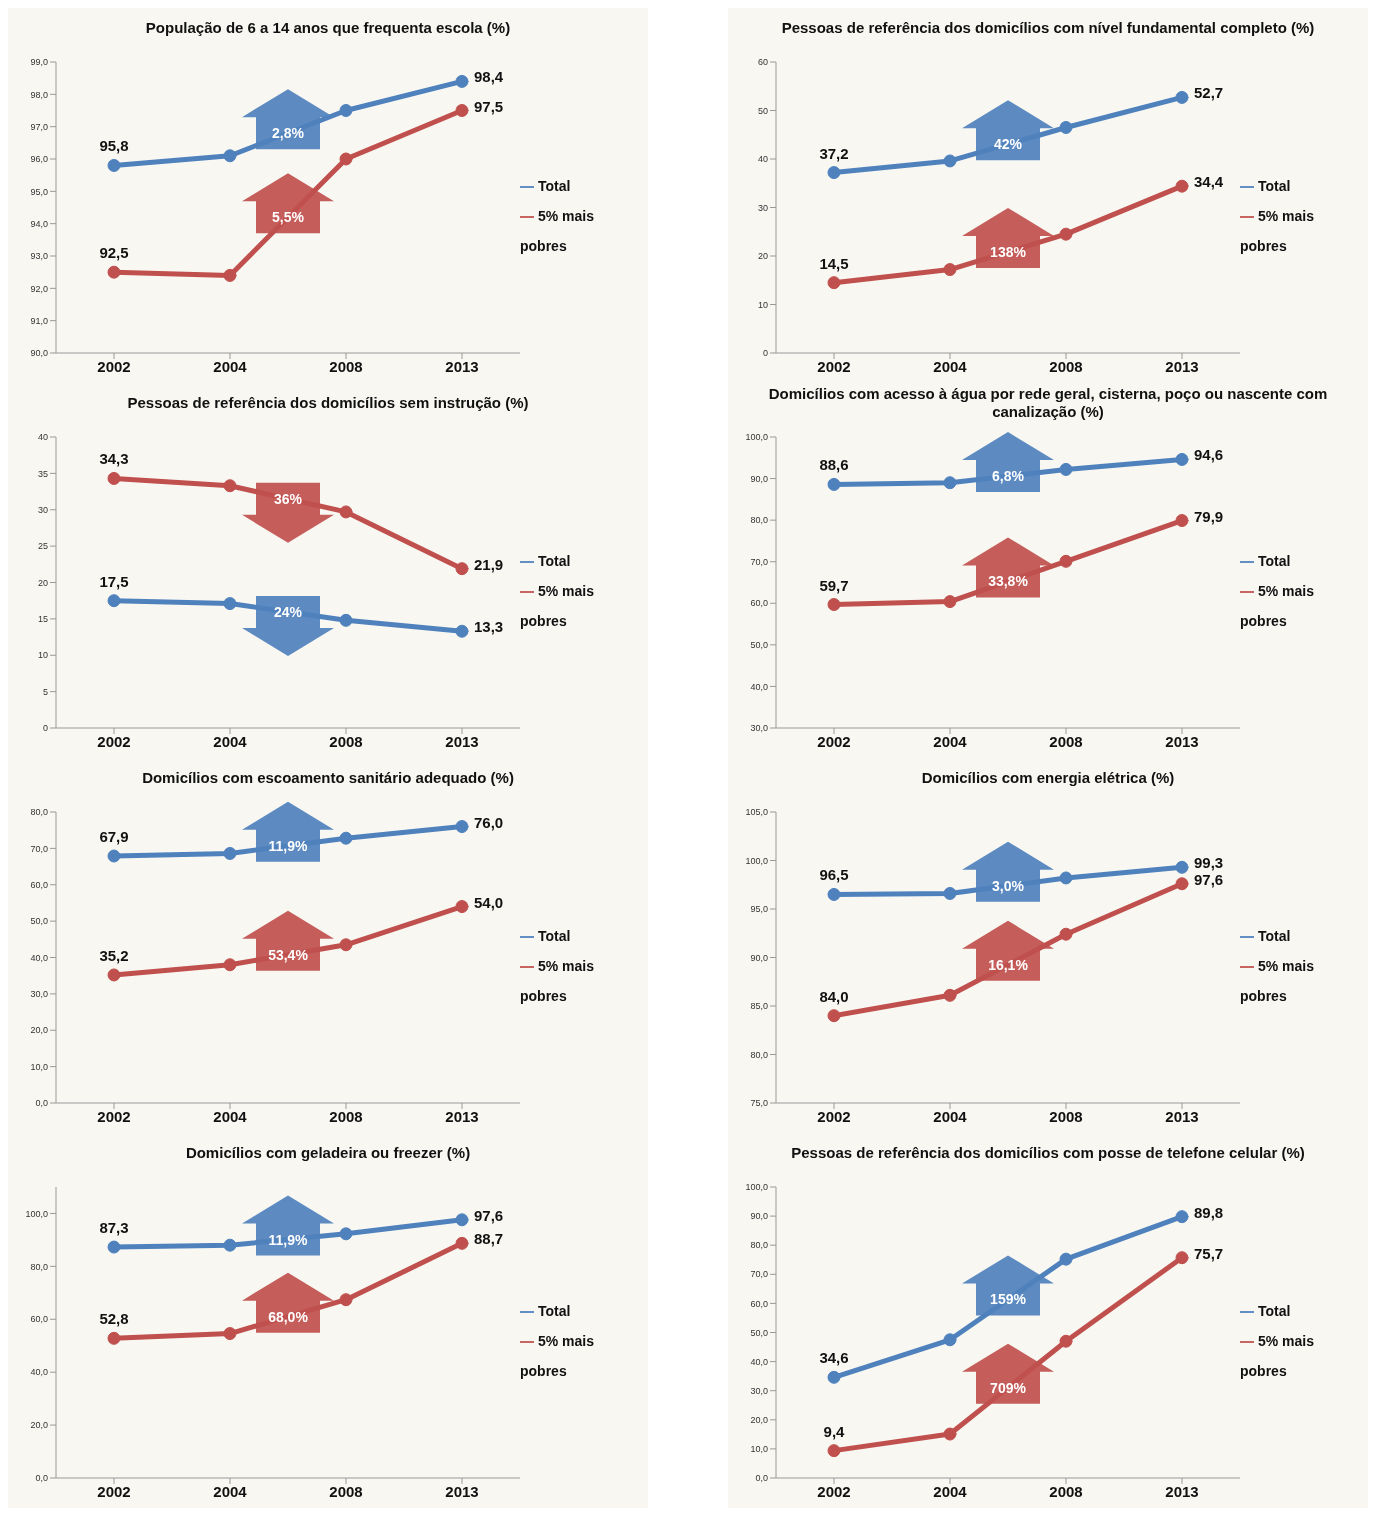 Image resolution: width=1384 pixels, height=1523 pixels. I want to click on annotation: 68,0%, so click(288, 1316).